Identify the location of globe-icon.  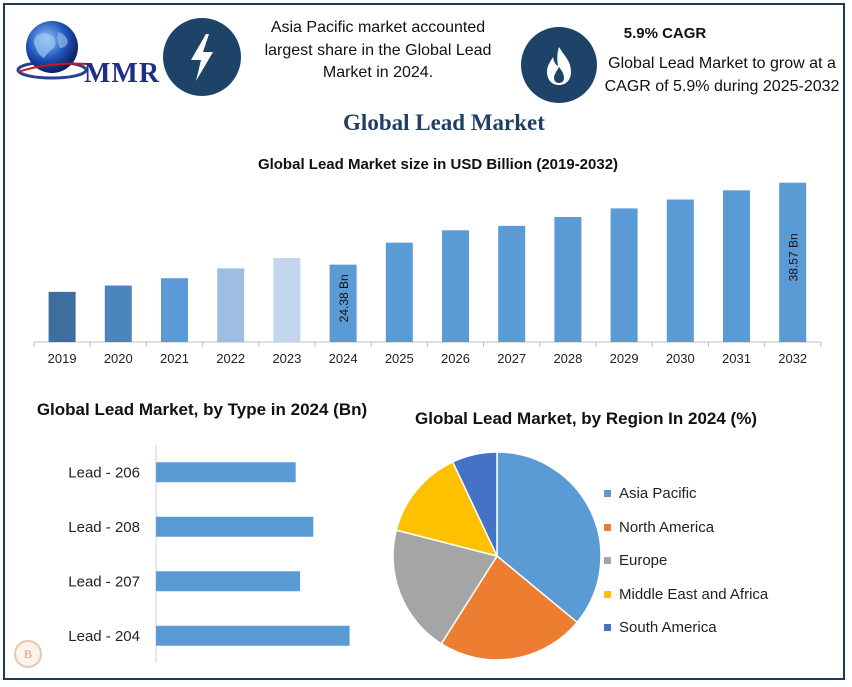
(52, 50).